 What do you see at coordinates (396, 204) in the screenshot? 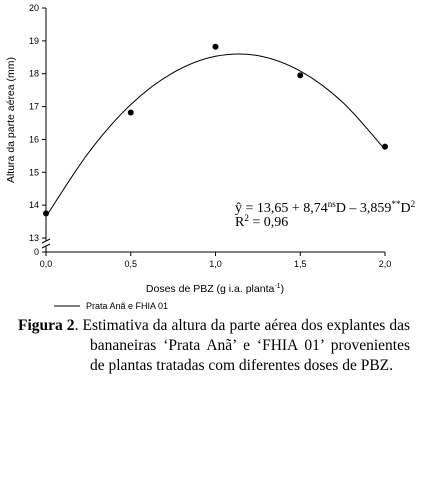
I see `eq-sup: **` at bounding box center [396, 204].